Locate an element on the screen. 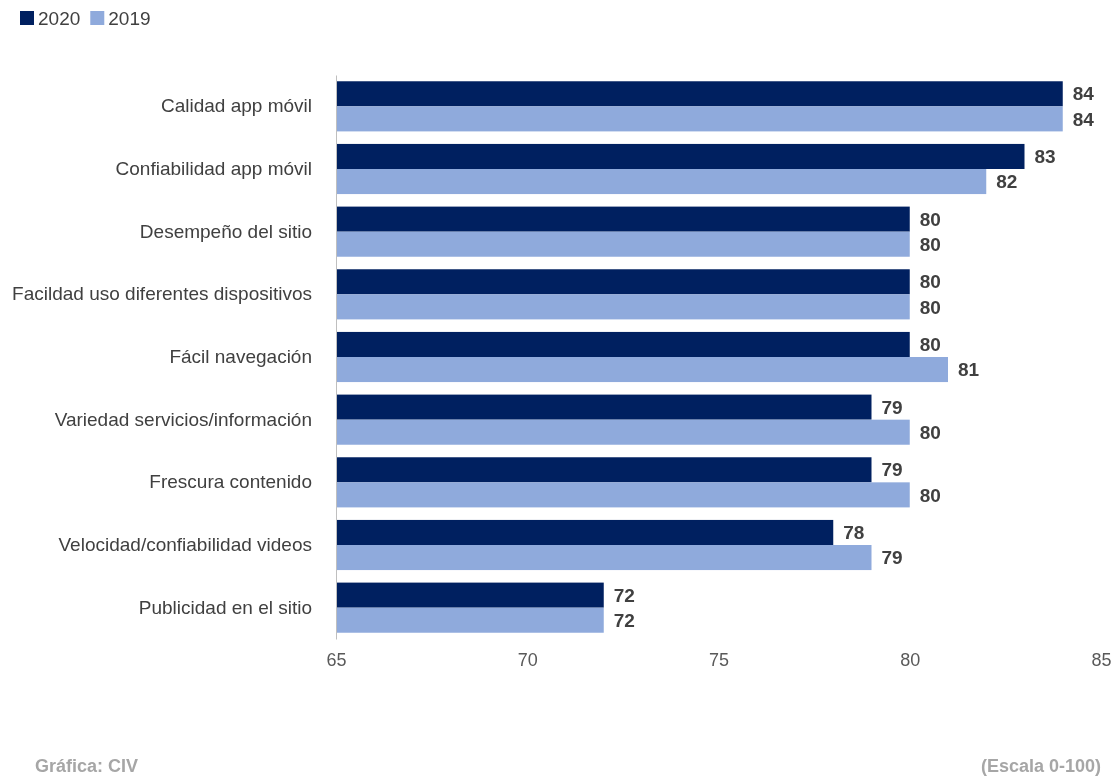 Image resolution: width=1119 pixels, height=784 pixels. y-tick-label: Desempeño del sitio is located at coordinates (225, 231).